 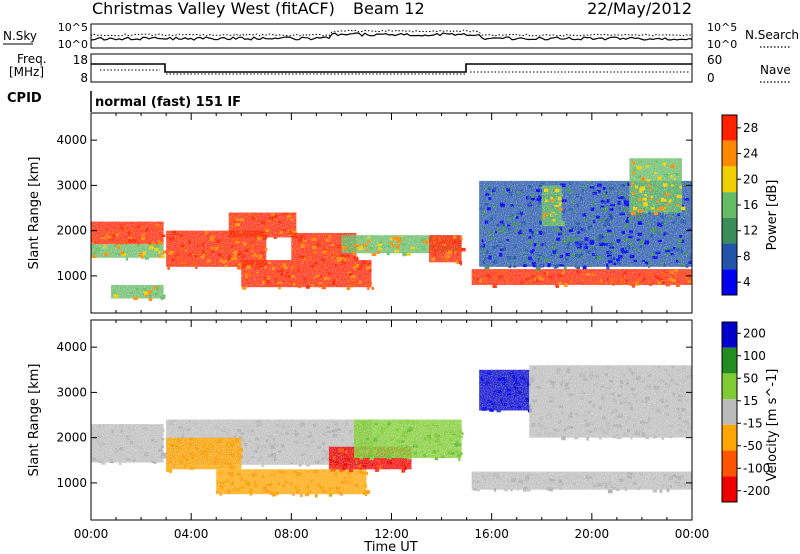 I want to click on sky-panel-frame, so click(x=391, y=36).